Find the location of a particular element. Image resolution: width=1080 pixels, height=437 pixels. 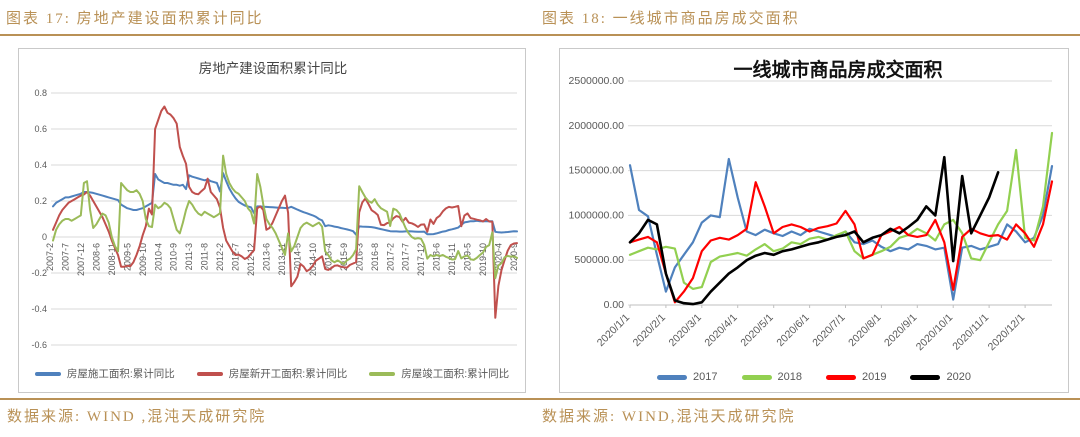

x-axis-tick-label: 2020/10/1 is located at coordinates (935, 333).